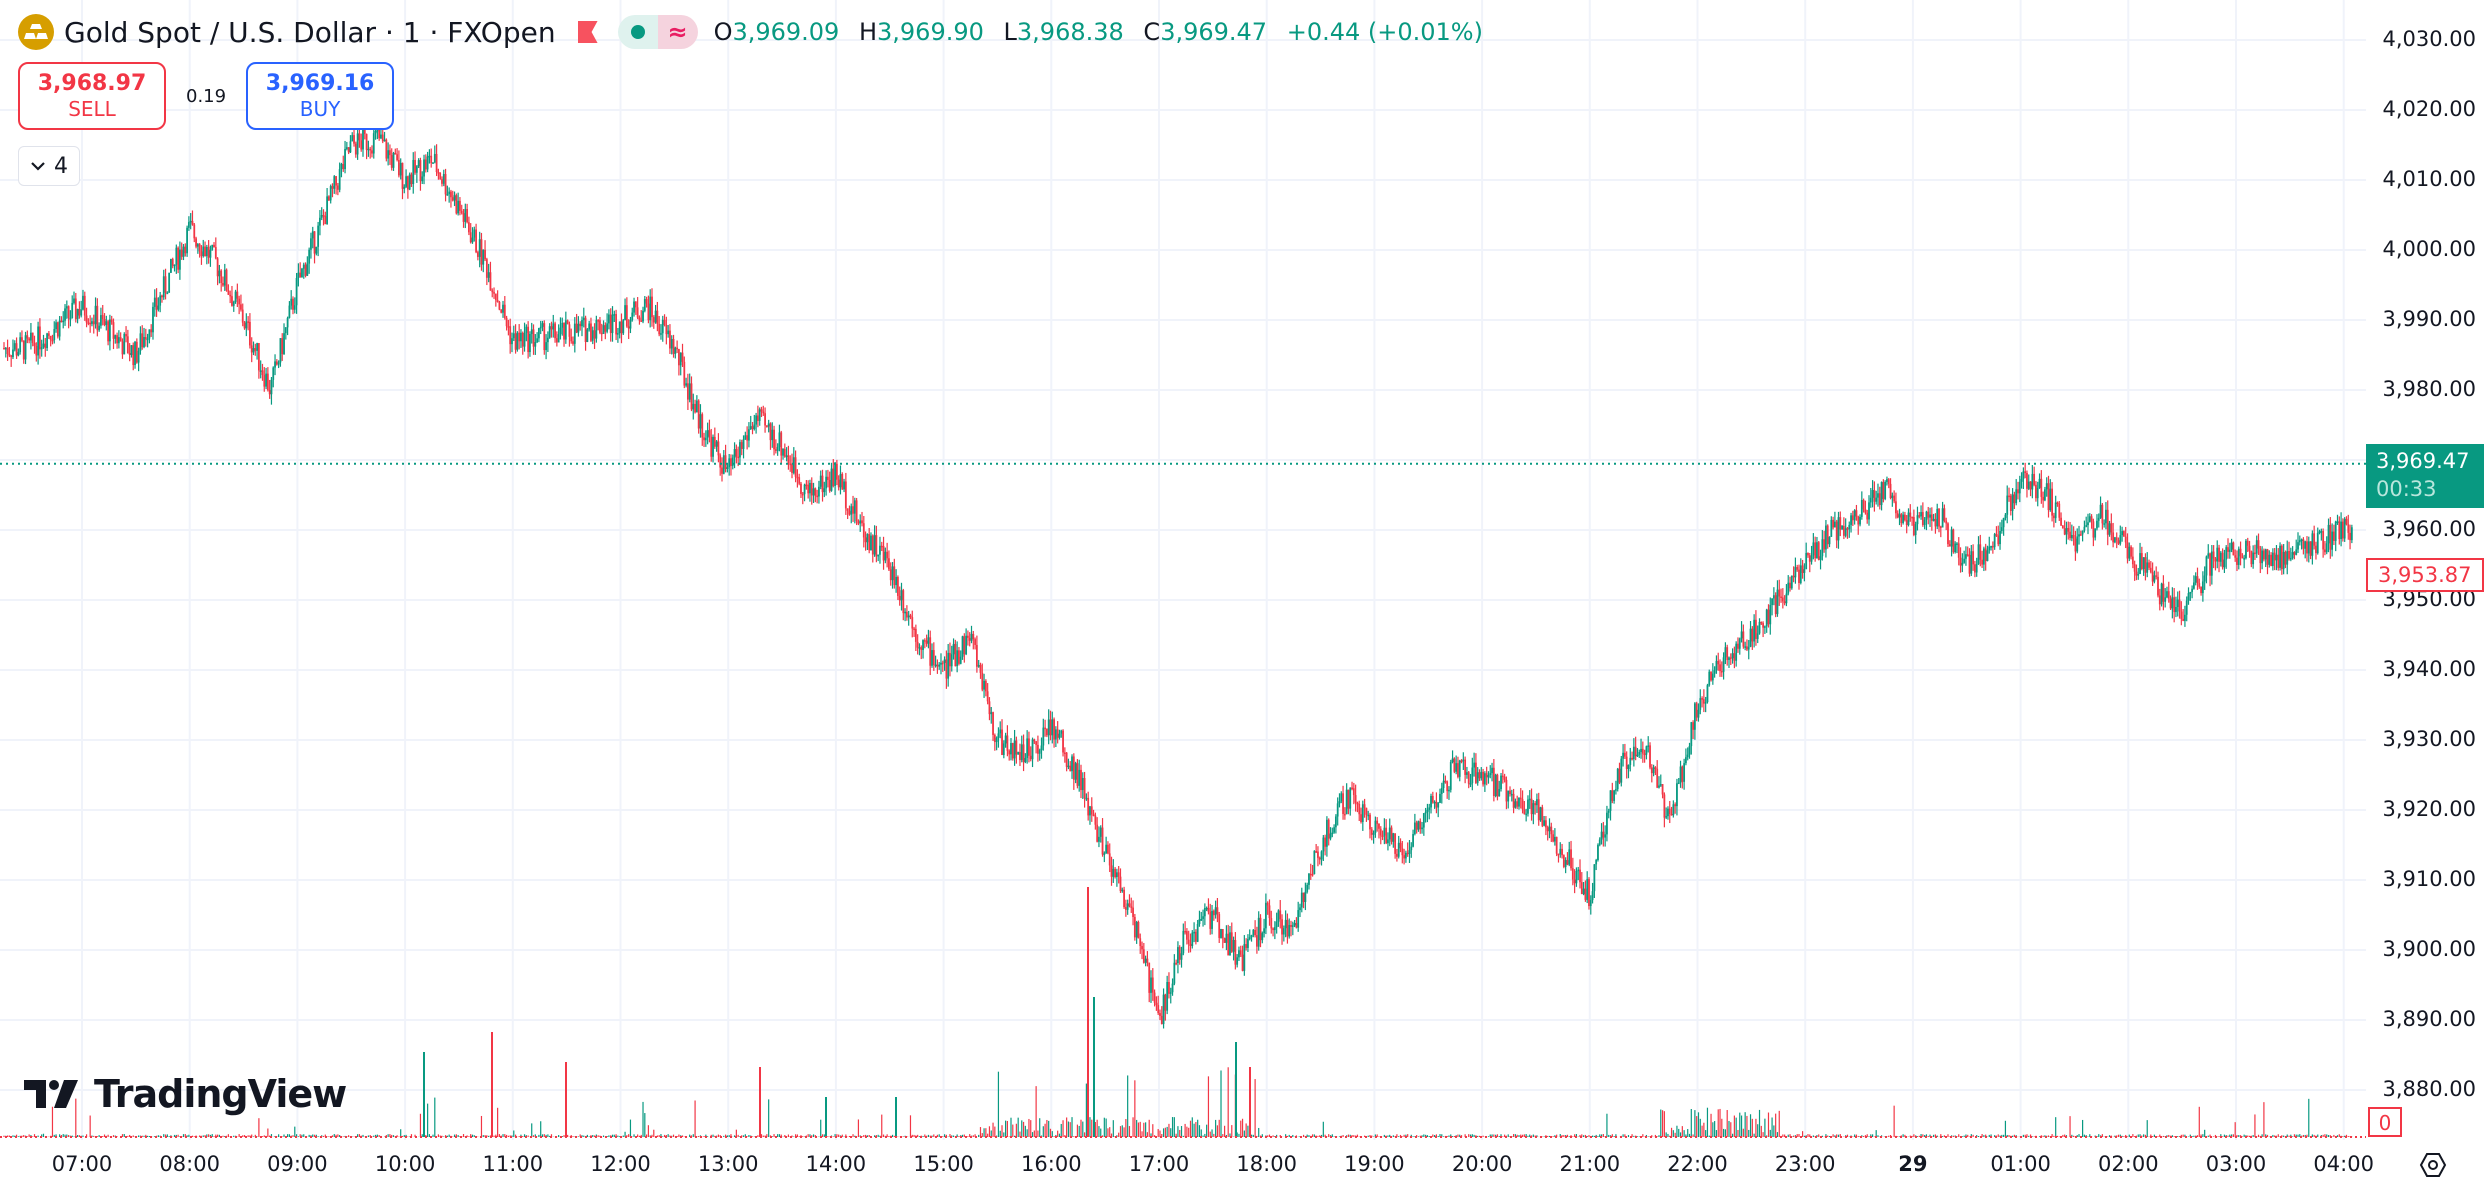 This screenshot has width=2484, height=1187. Describe the element at coordinates (728, 1164) in the screenshot. I see `time-axis-label: 13:00` at that location.